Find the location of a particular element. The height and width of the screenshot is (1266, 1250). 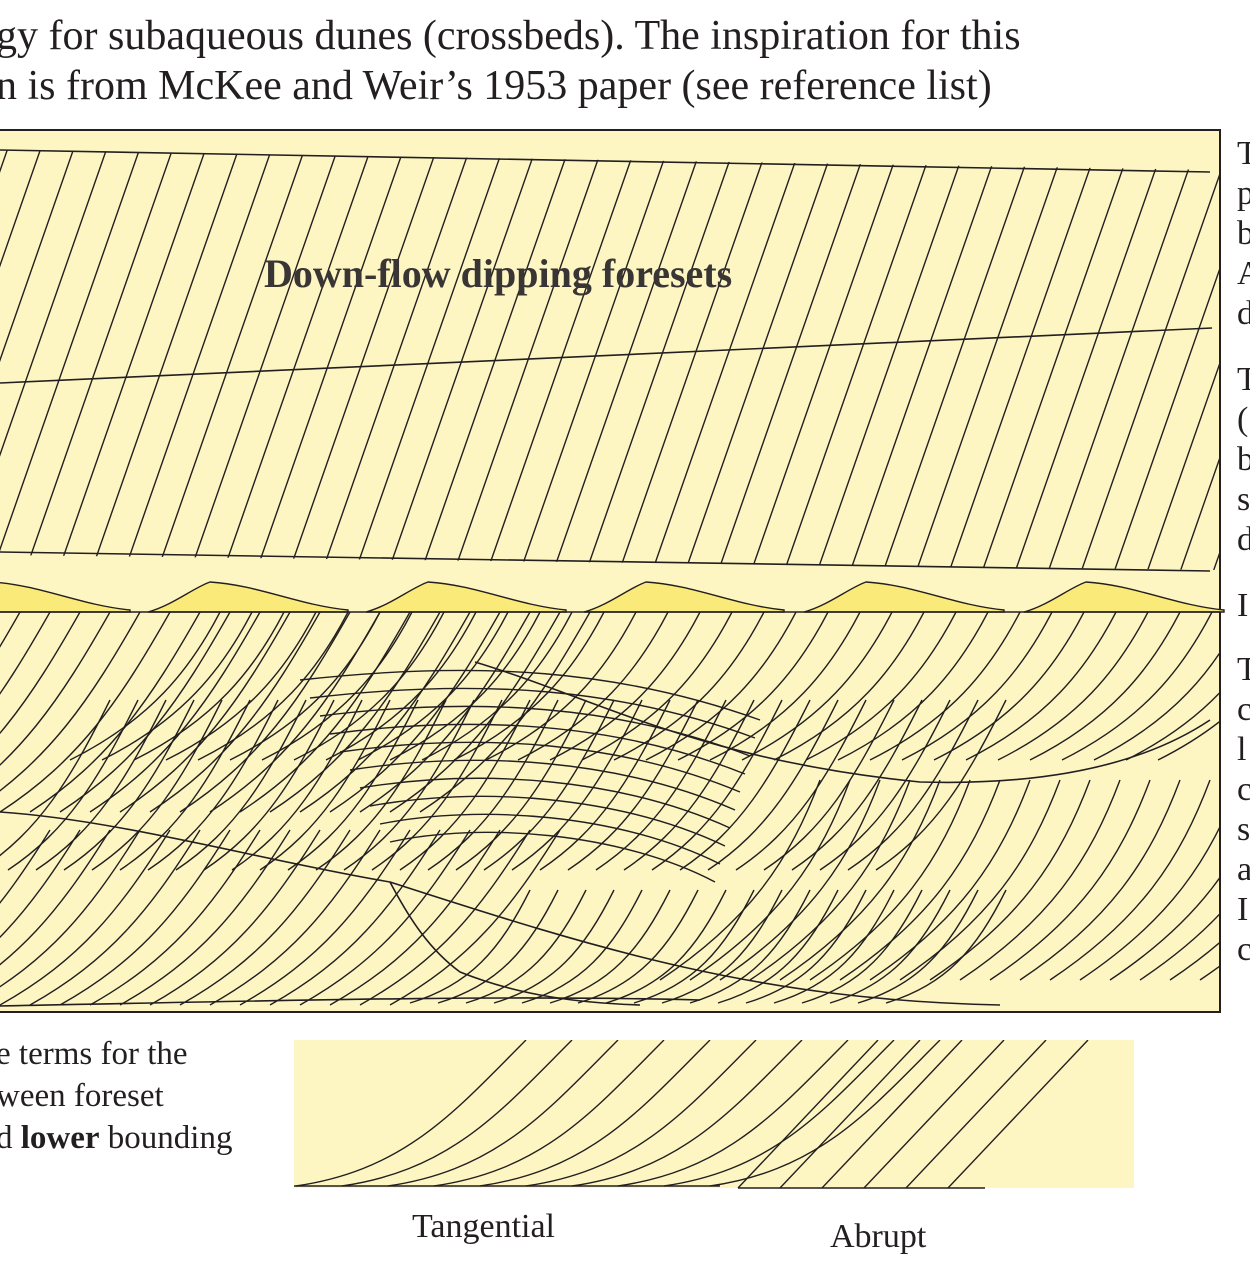

side-text-fragment: p is located at coordinates (1243, 194).